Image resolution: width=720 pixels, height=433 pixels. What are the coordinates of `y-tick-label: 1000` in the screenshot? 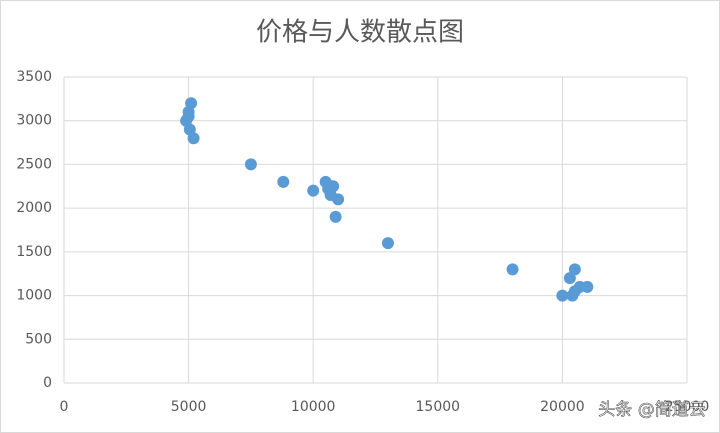 It's located at (34, 296).